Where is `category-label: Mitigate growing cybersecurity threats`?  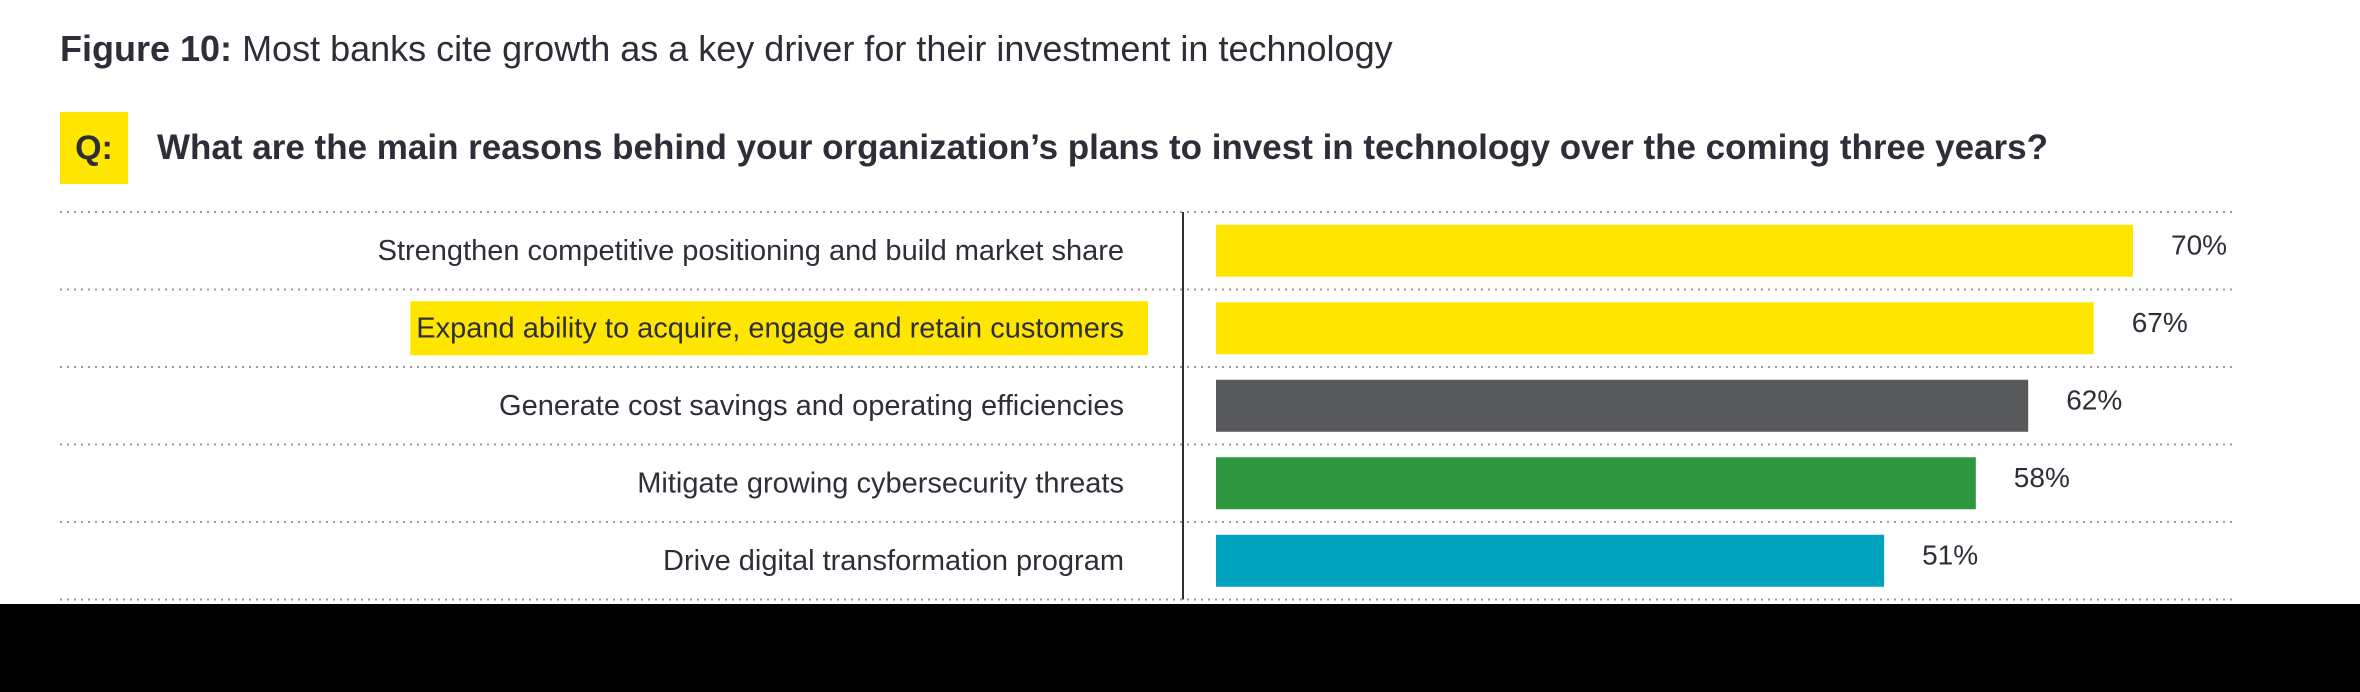
category-label: Mitigate growing cybersecurity threats is located at coordinates (880, 483).